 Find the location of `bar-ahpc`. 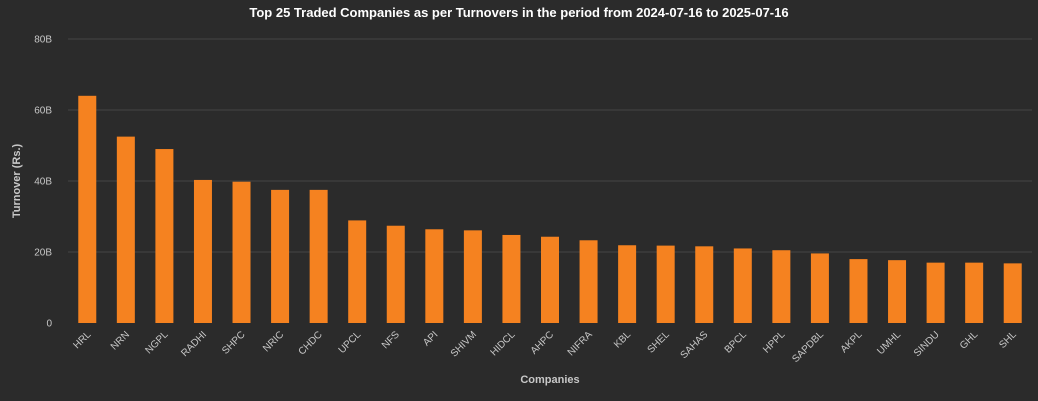

bar-ahpc is located at coordinates (550, 279).